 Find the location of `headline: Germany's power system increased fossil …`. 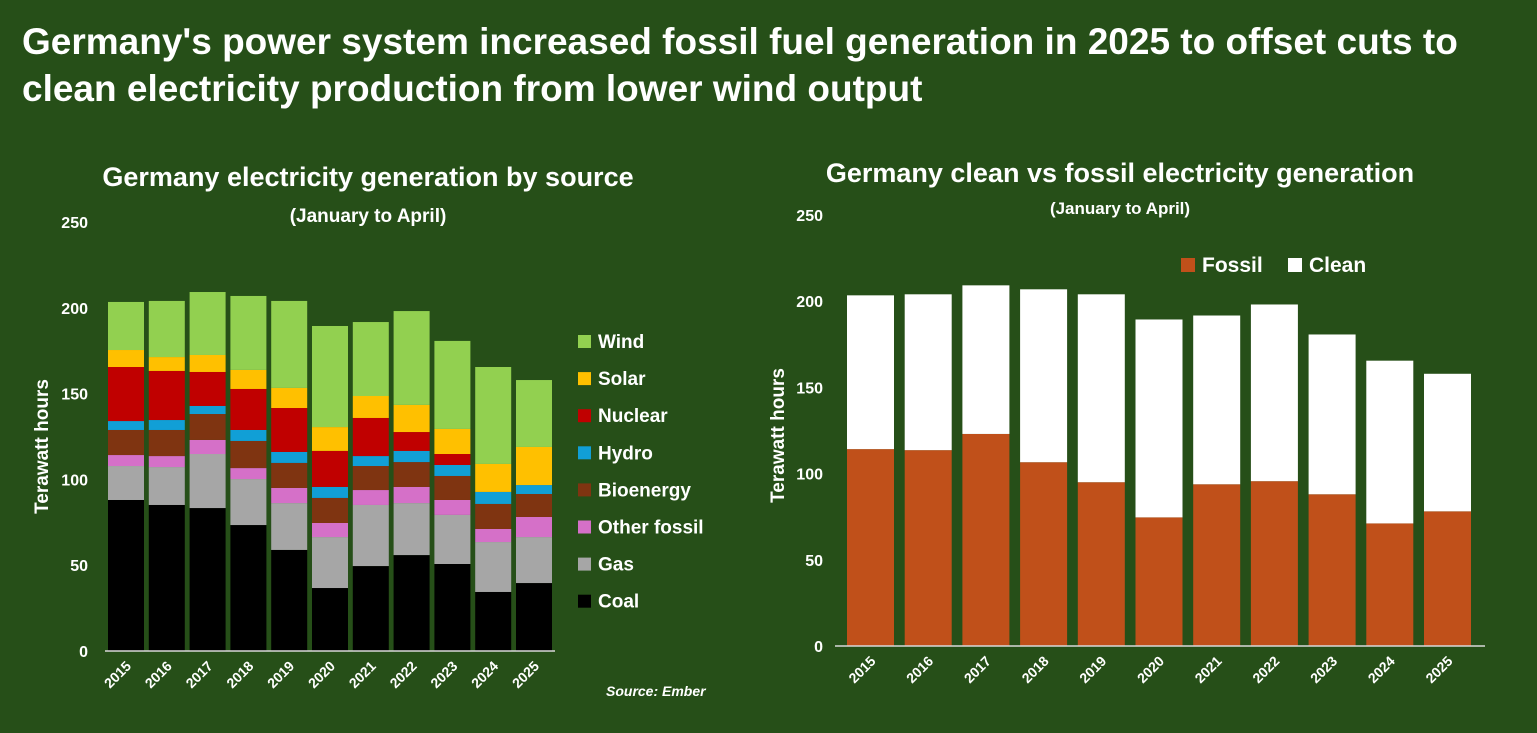

headline: Germany's power system increased fossil … is located at coordinates (740, 65).